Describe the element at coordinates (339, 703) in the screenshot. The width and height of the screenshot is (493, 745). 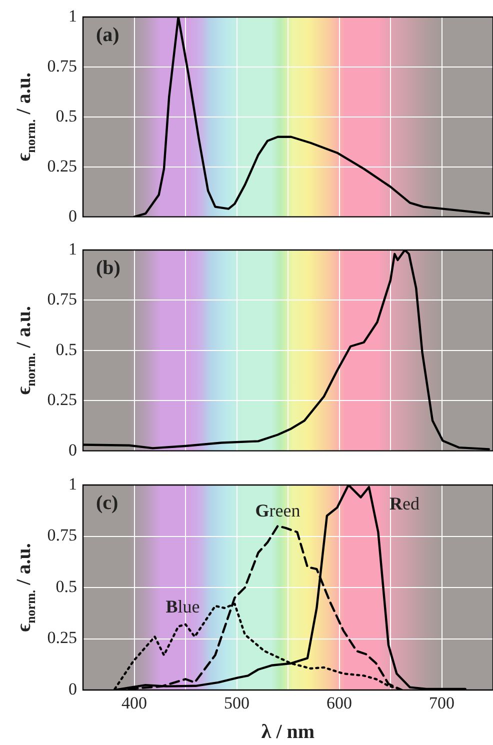
I see `x-tick-label: 600` at that location.